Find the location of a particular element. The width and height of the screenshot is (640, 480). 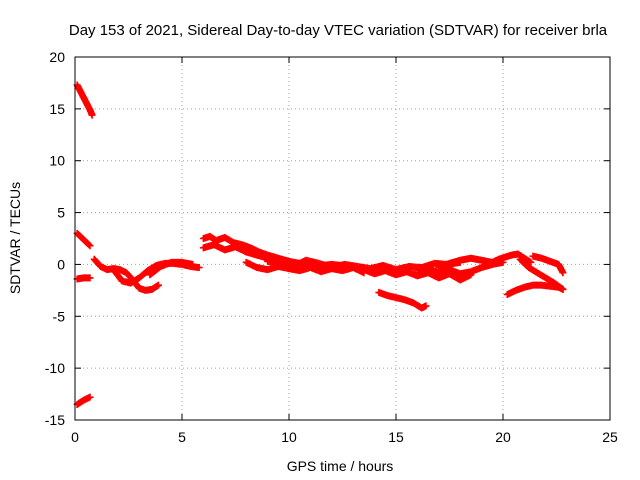

x-tick-label: 20 is located at coordinates (503, 437).